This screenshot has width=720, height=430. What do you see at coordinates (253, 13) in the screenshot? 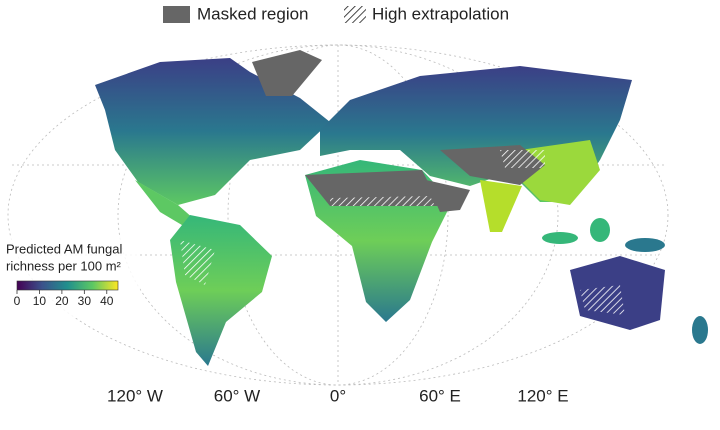
I see `legend-label: Masked region` at bounding box center [253, 13].